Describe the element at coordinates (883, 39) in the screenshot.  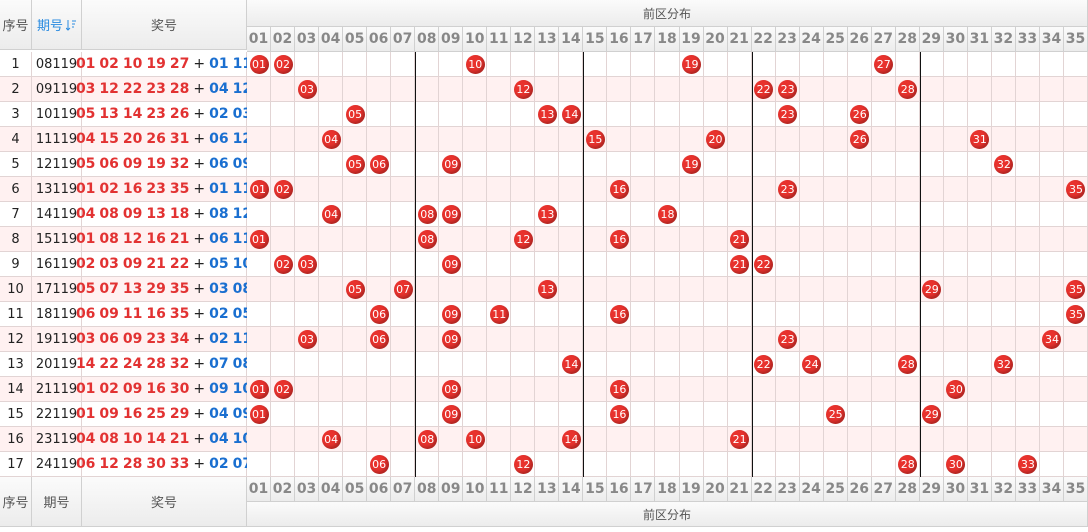
I see `column-number: 27` at that location.